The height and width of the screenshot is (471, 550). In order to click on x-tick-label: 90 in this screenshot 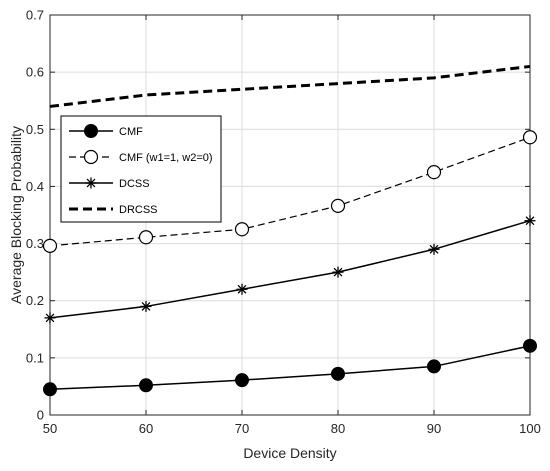, I will do `click(434, 428)`.